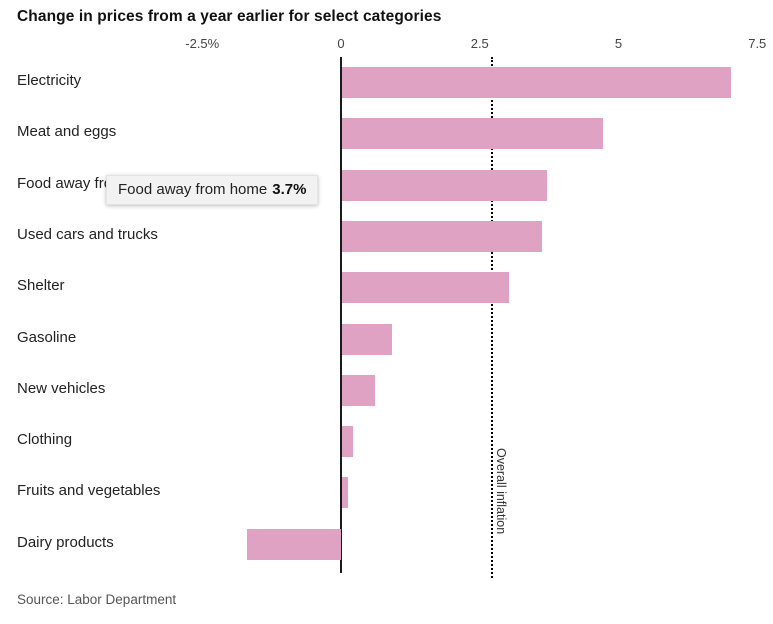 The image size is (773, 624). Describe the element at coordinates (479, 43) in the screenshot. I see `x-tick: 2.5` at that location.